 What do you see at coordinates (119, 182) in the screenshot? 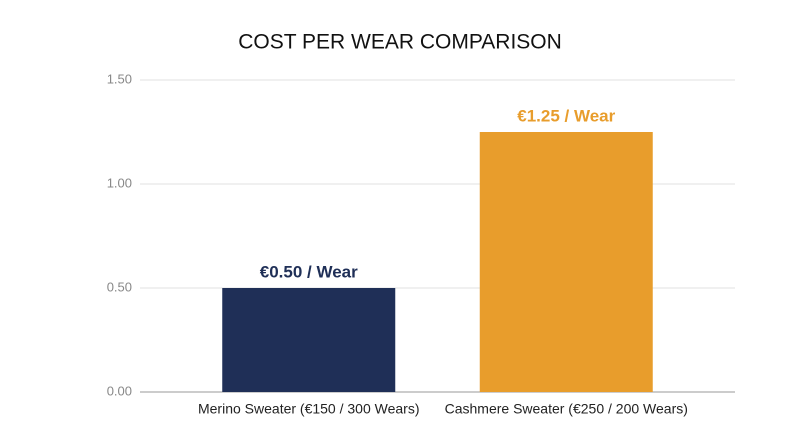
I see `y-tick-label: 1.00` at bounding box center [119, 182].